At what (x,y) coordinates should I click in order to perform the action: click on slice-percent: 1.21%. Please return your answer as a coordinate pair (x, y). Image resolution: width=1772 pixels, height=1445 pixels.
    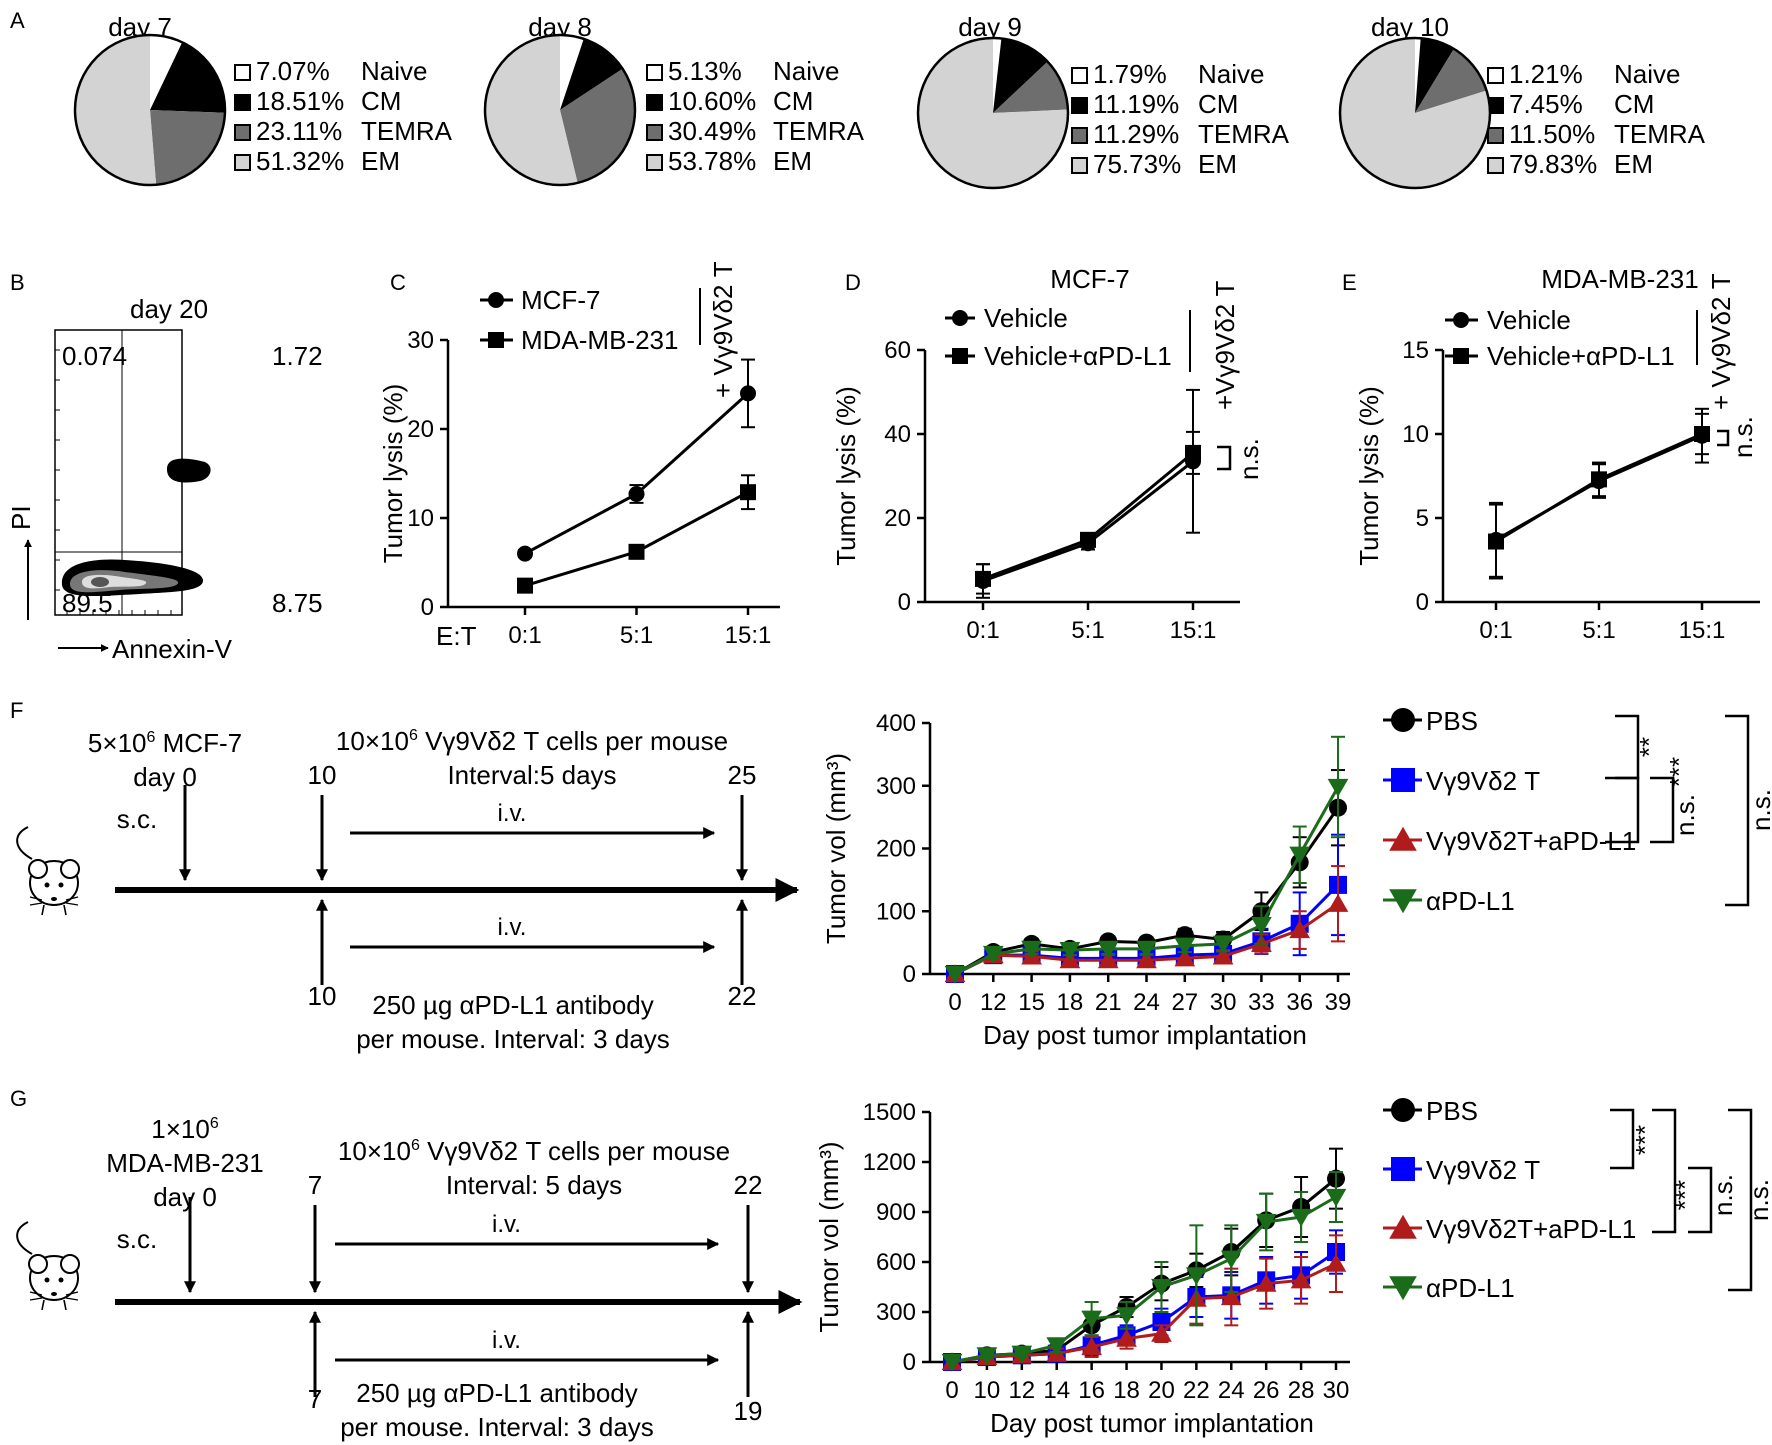
    Looking at the image, I should click on (1546, 74).